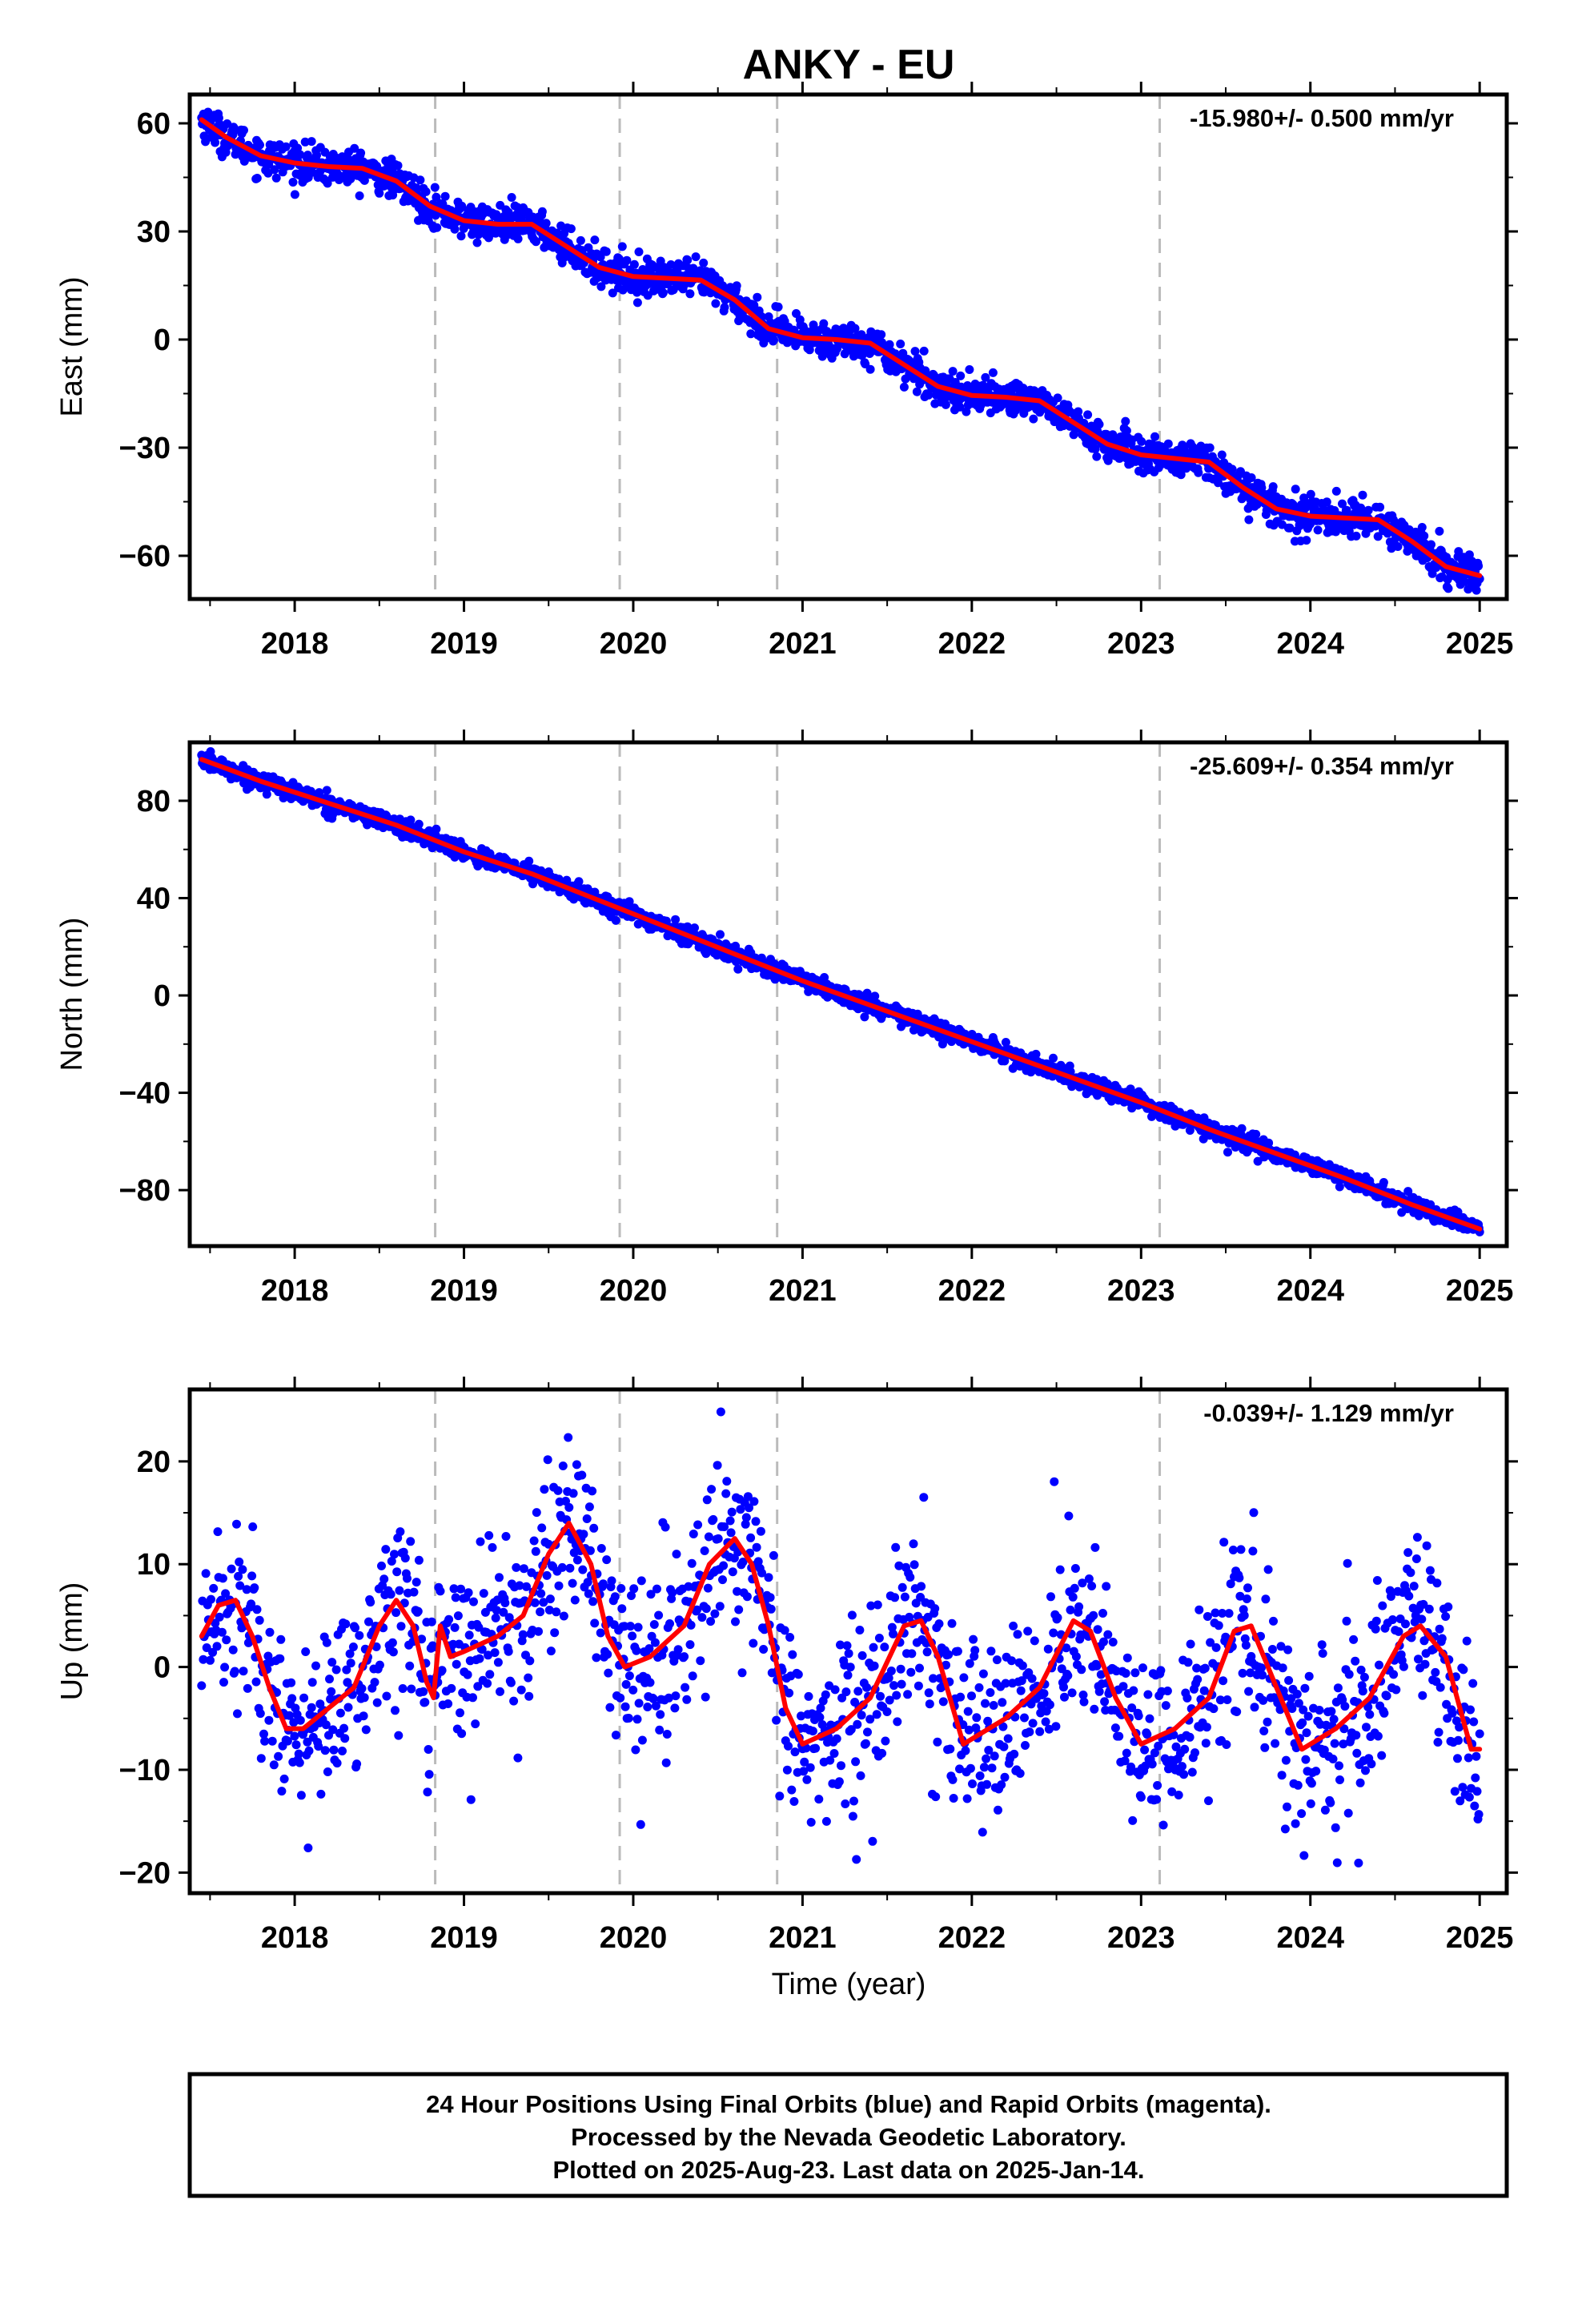 The width and height of the screenshot is (1582, 2324). I want to click on y-tick-label: −40, so click(145, 1094).